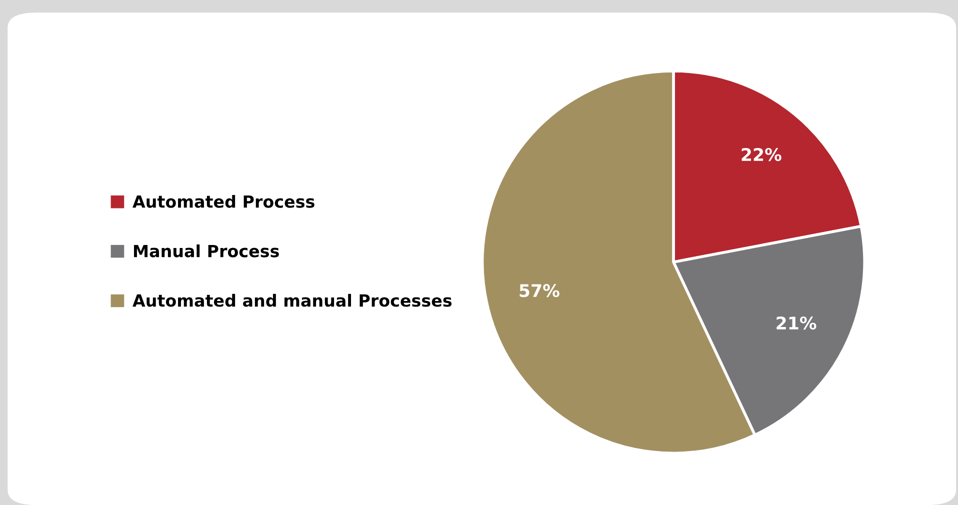 Image resolution: width=958 pixels, height=505 pixels. What do you see at coordinates (762, 155) in the screenshot?
I see `data-label: 22%` at bounding box center [762, 155].